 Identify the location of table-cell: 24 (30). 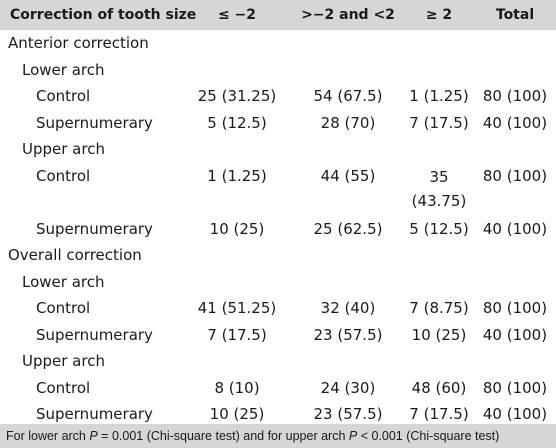
(348, 387).